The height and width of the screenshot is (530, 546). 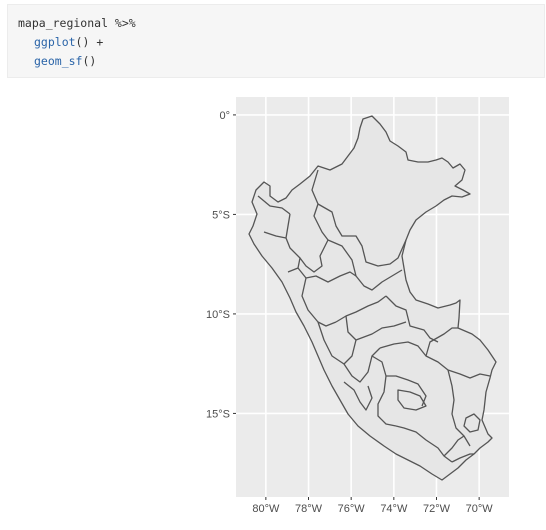 What do you see at coordinates (274, 205) in the screenshot?
I see `border-tumbes-piura` at bounding box center [274, 205].